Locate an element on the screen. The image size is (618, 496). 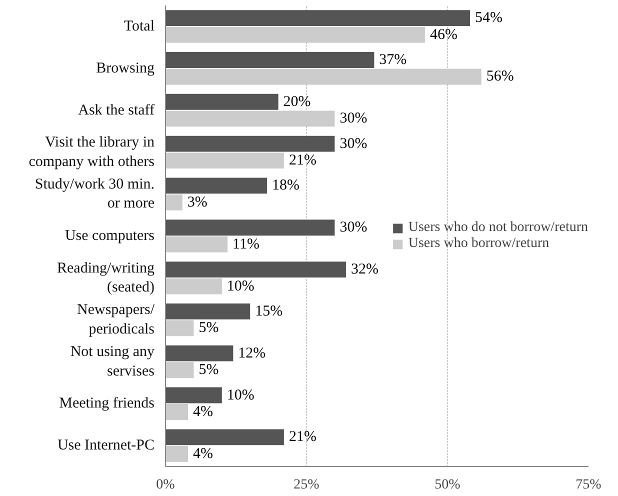
data-label: 3% is located at coordinates (197, 202).